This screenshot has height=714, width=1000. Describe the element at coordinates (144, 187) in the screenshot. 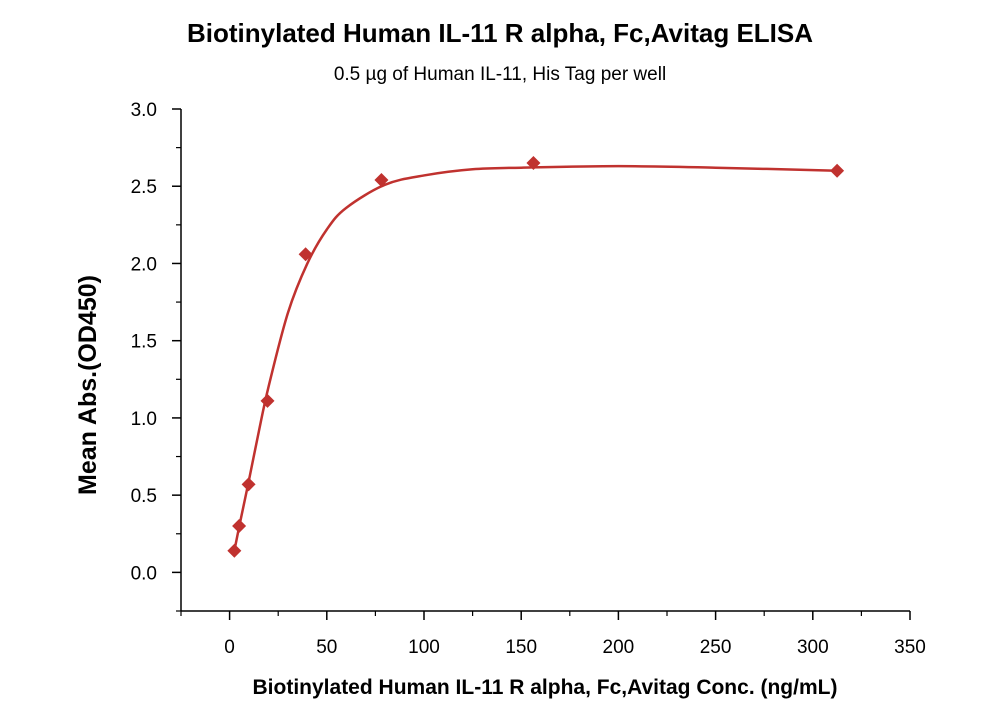

I see `y-tick-label: 2.5` at that location.